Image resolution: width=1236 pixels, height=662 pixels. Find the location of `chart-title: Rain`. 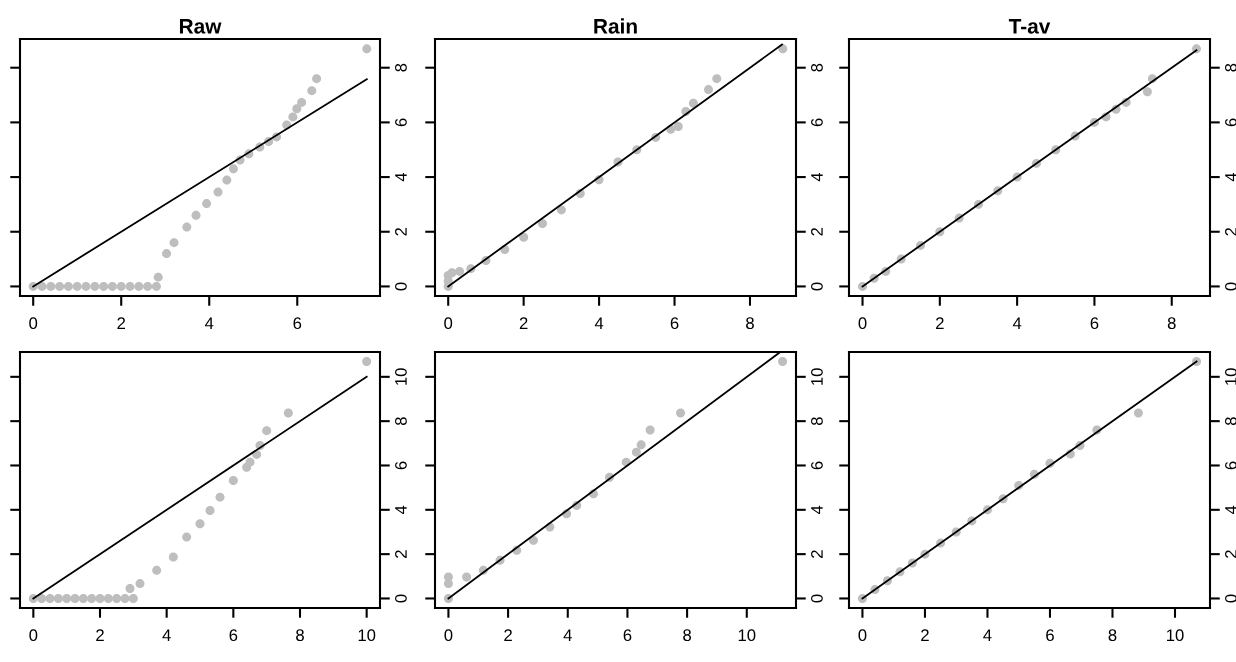

chart-title: Rain is located at coordinates (615, 26).